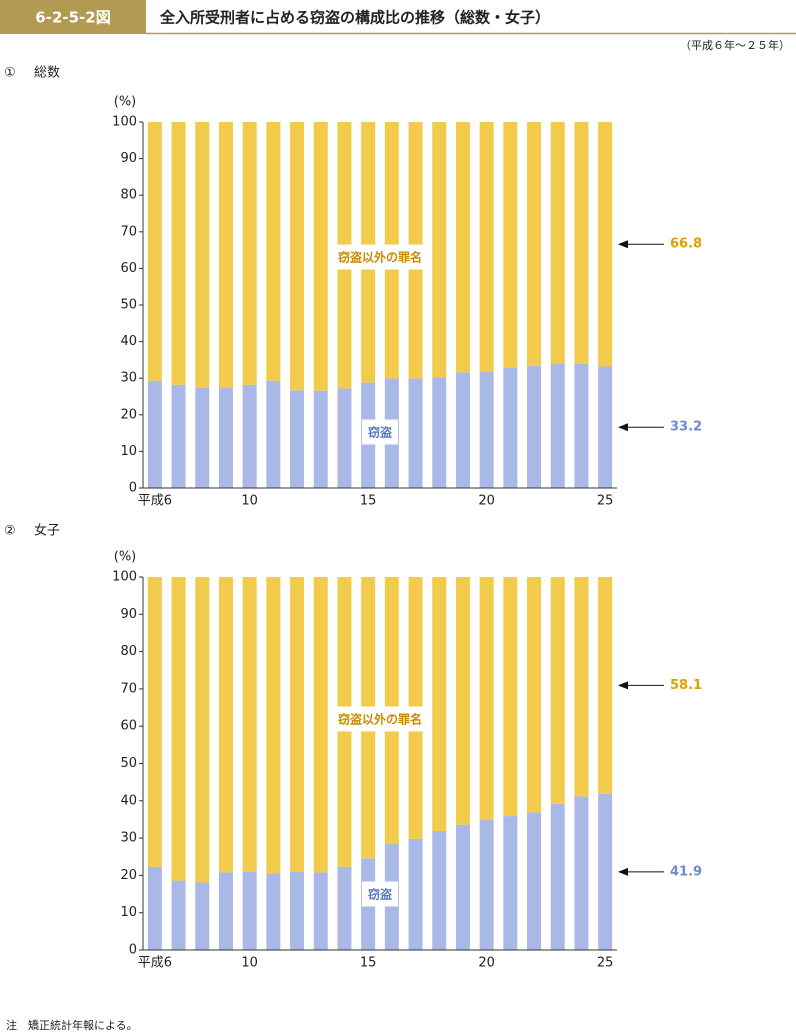 The height and width of the screenshot is (1034, 796). Describe the element at coordinates (605, 963) in the screenshot. I see `x-tick-label: 25` at that location.